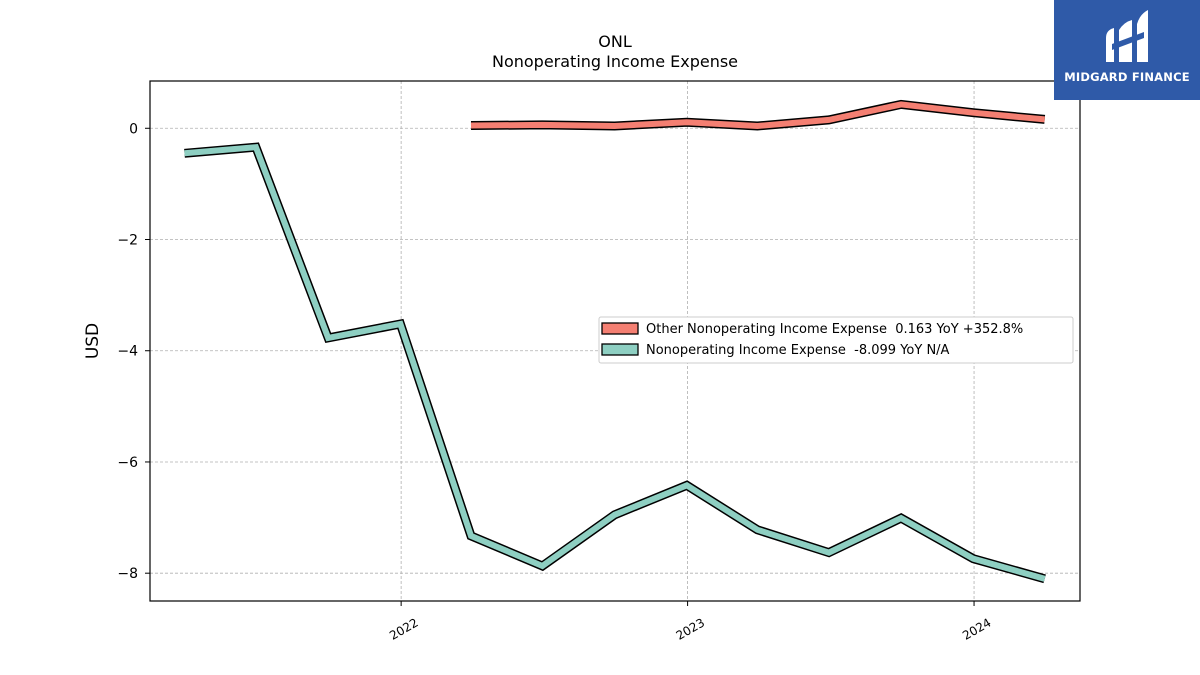  Describe the element at coordinates (1127, 36) in the screenshot. I see `logo-mark-icon` at that location.